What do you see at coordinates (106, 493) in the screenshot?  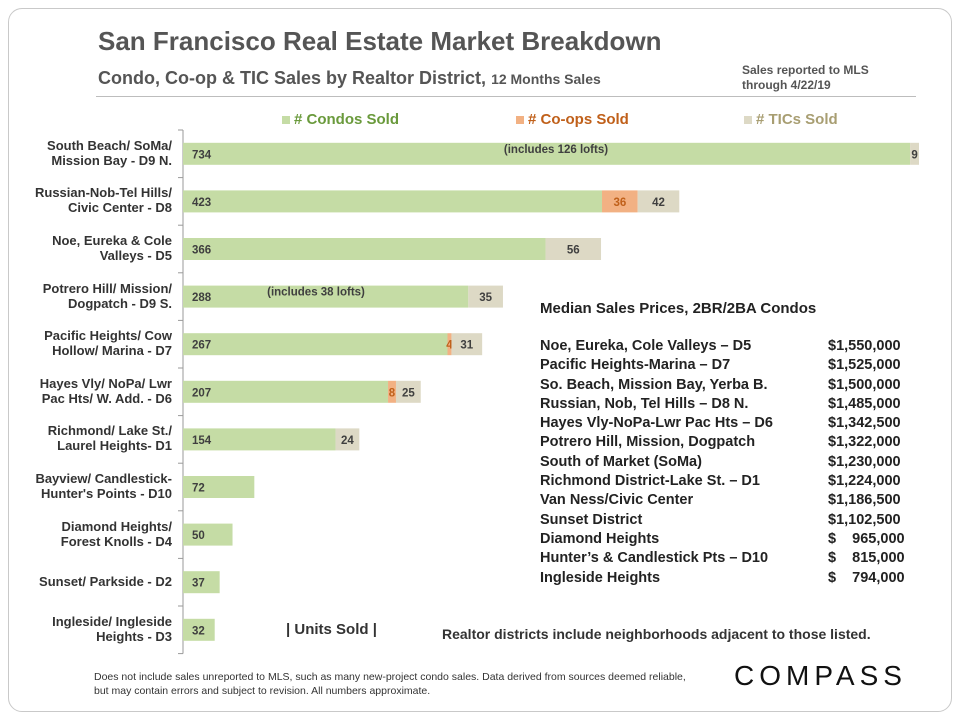 I see `y-axis-label-line: Hunter's Points - D10` at bounding box center [106, 493].